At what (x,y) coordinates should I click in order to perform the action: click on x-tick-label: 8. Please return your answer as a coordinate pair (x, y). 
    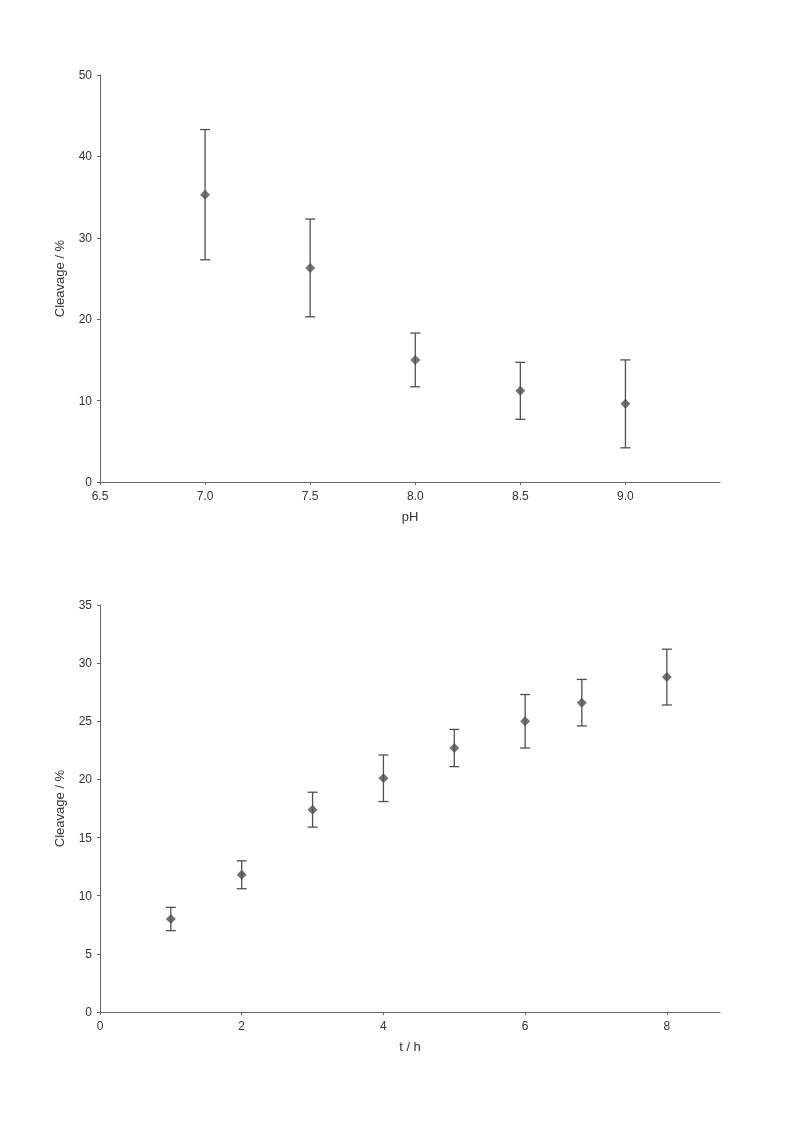
    Looking at the image, I should click on (667, 1026).